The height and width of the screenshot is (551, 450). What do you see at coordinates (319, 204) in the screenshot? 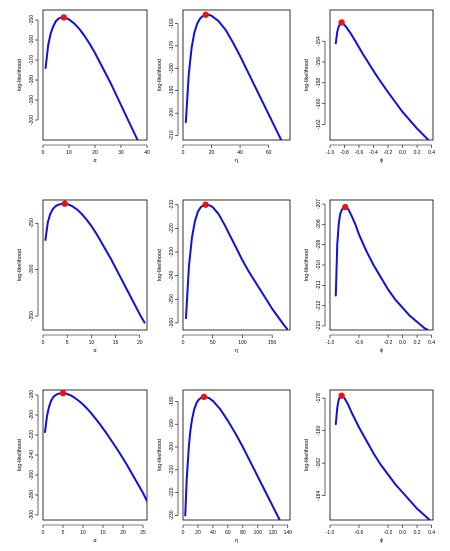
I see `y-tick-label: -207` at bounding box center [319, 204].